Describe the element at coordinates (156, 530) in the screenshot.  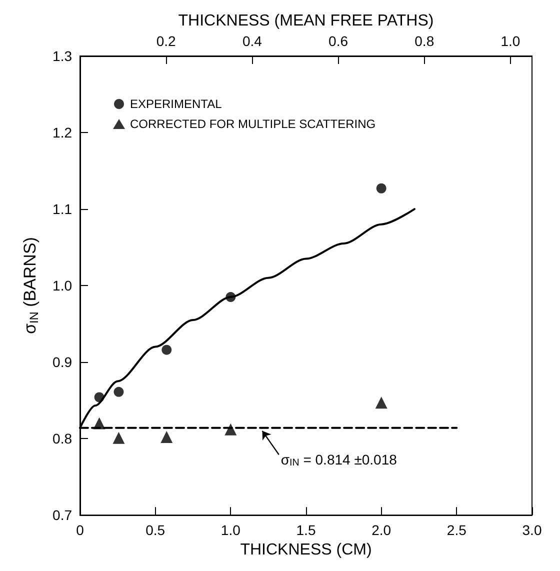
I see `x-tick-label: 0.5` at that location.